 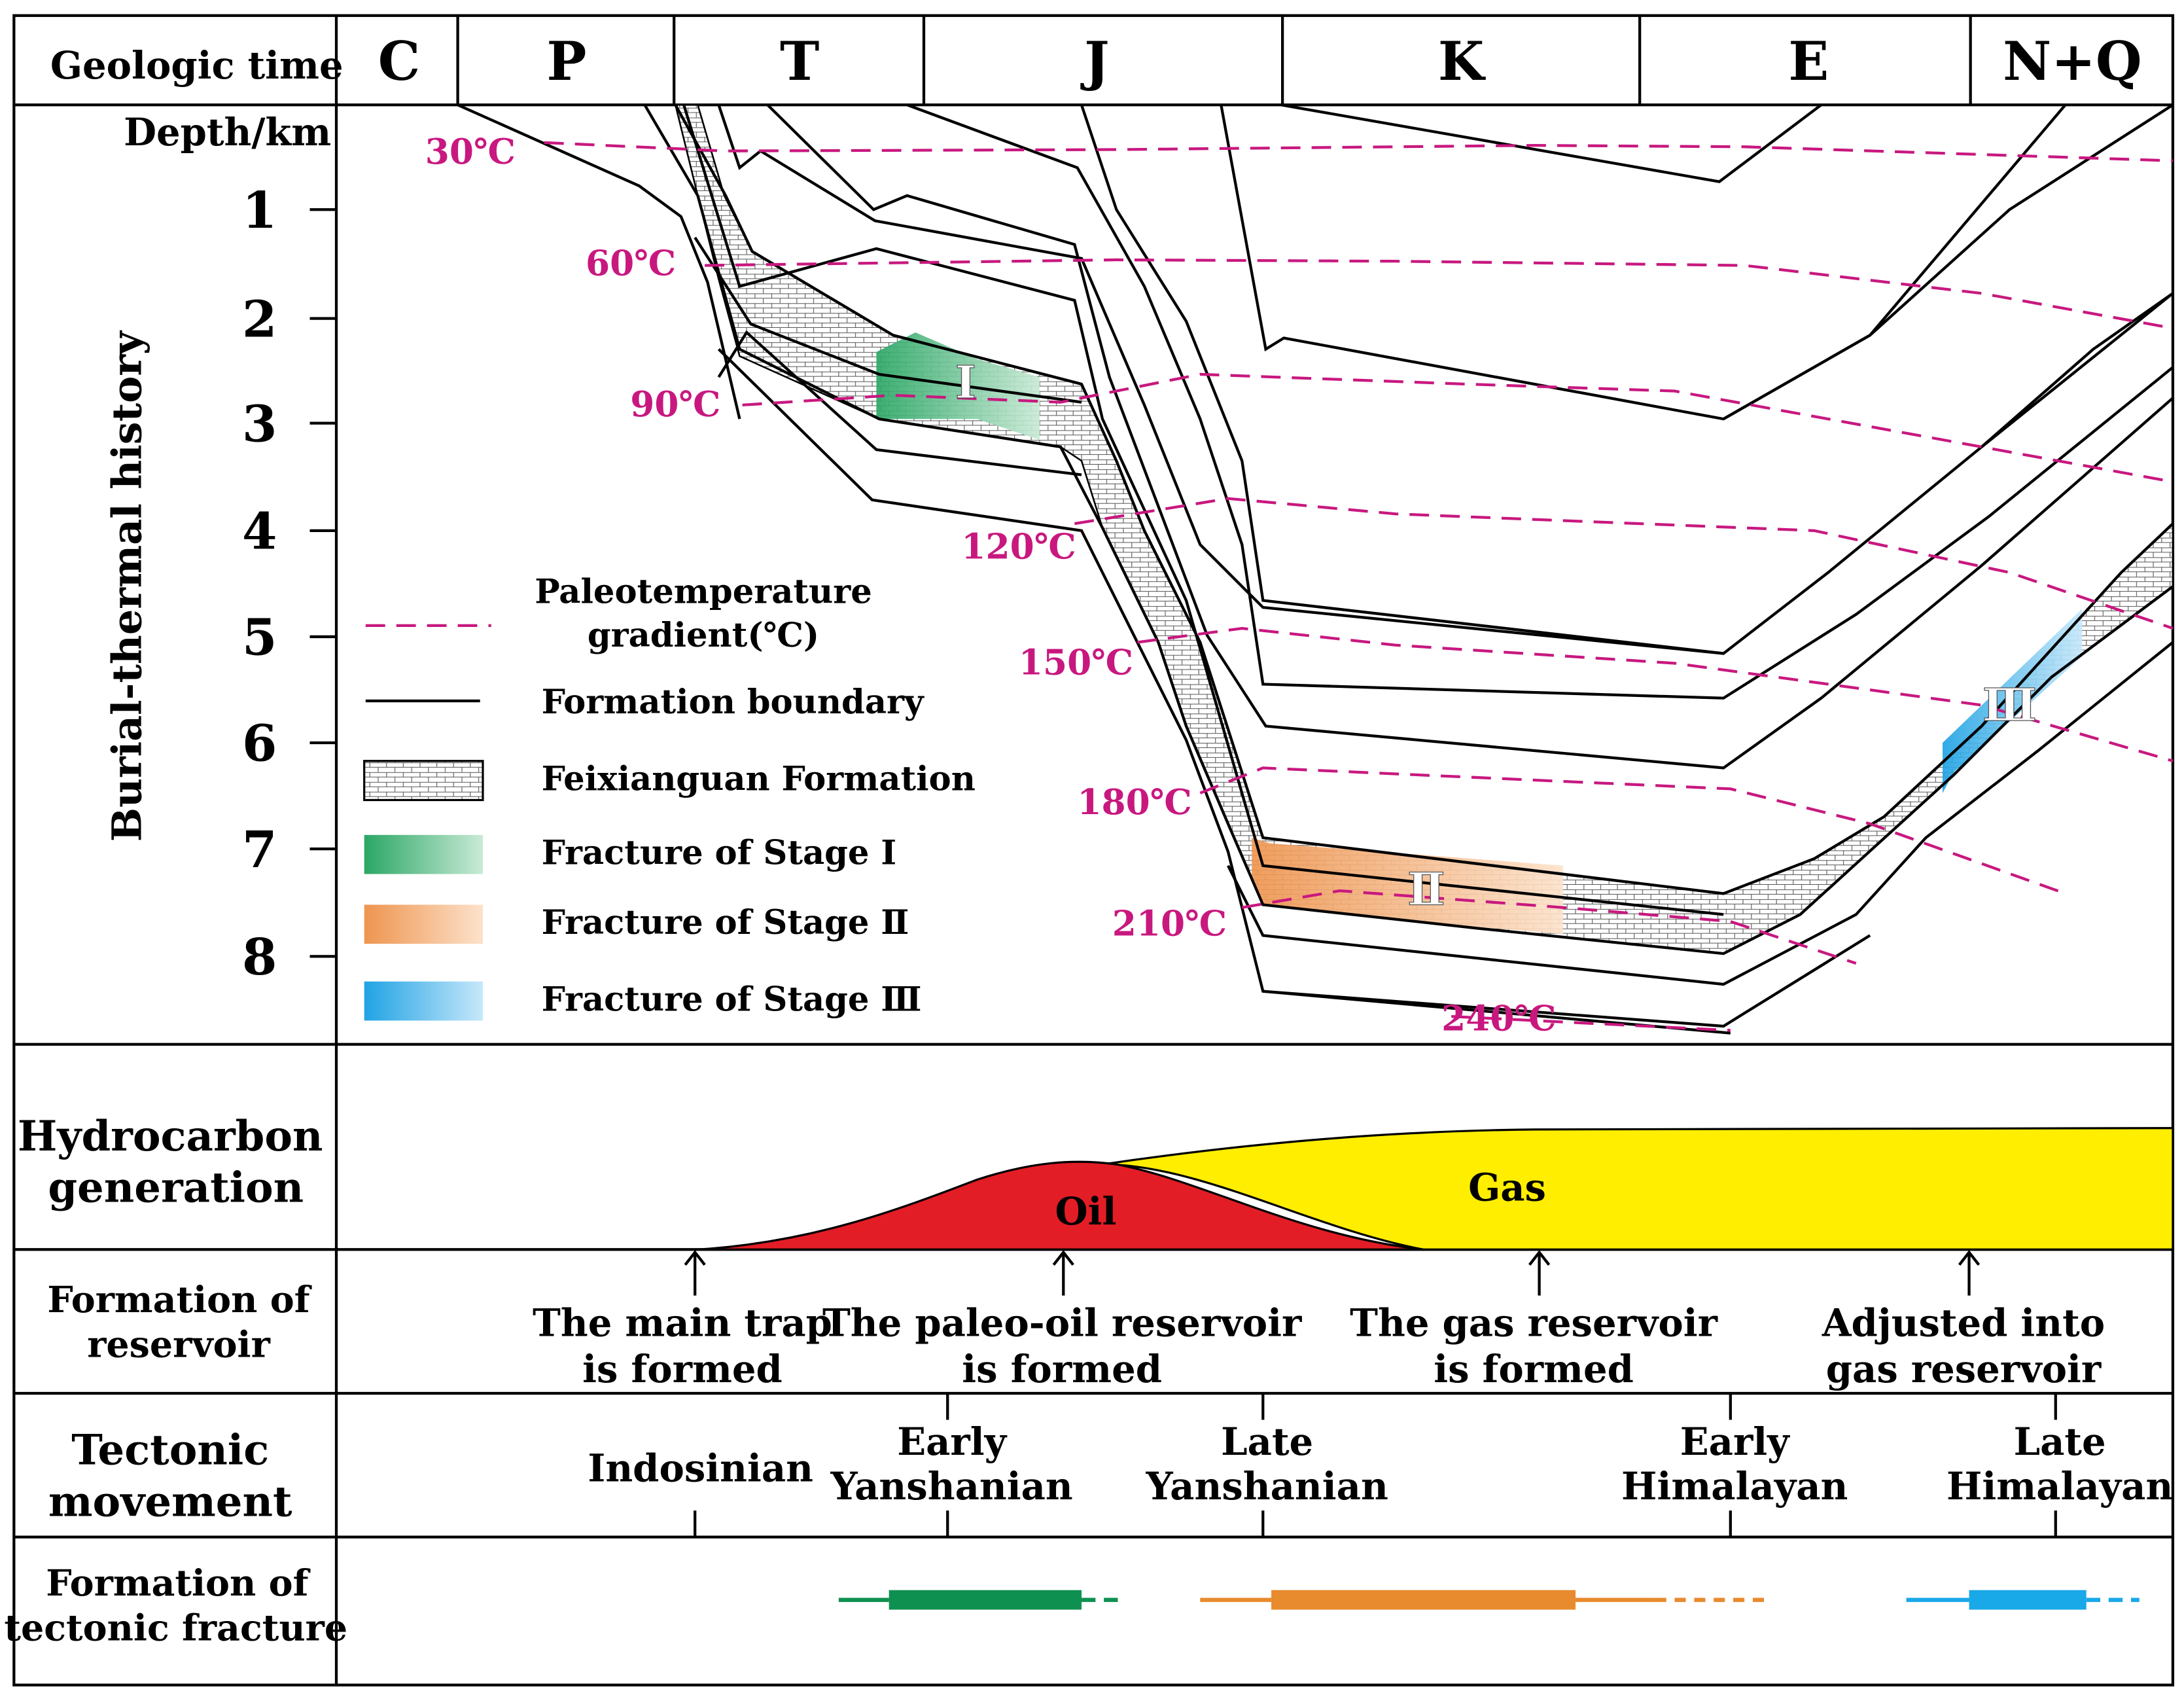 I want to click on gas-generation-area, so click(x=1638, y=1189).